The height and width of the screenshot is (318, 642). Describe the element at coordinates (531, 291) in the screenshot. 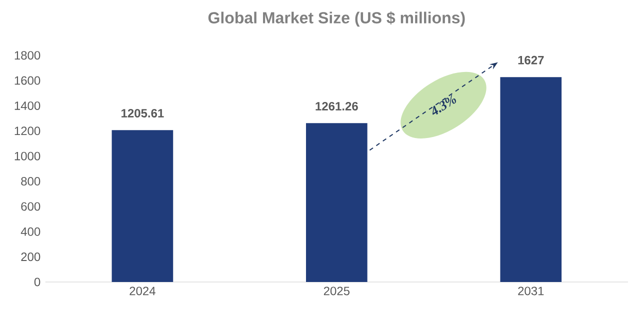

I see `x-tick-label: 2031` at that location.